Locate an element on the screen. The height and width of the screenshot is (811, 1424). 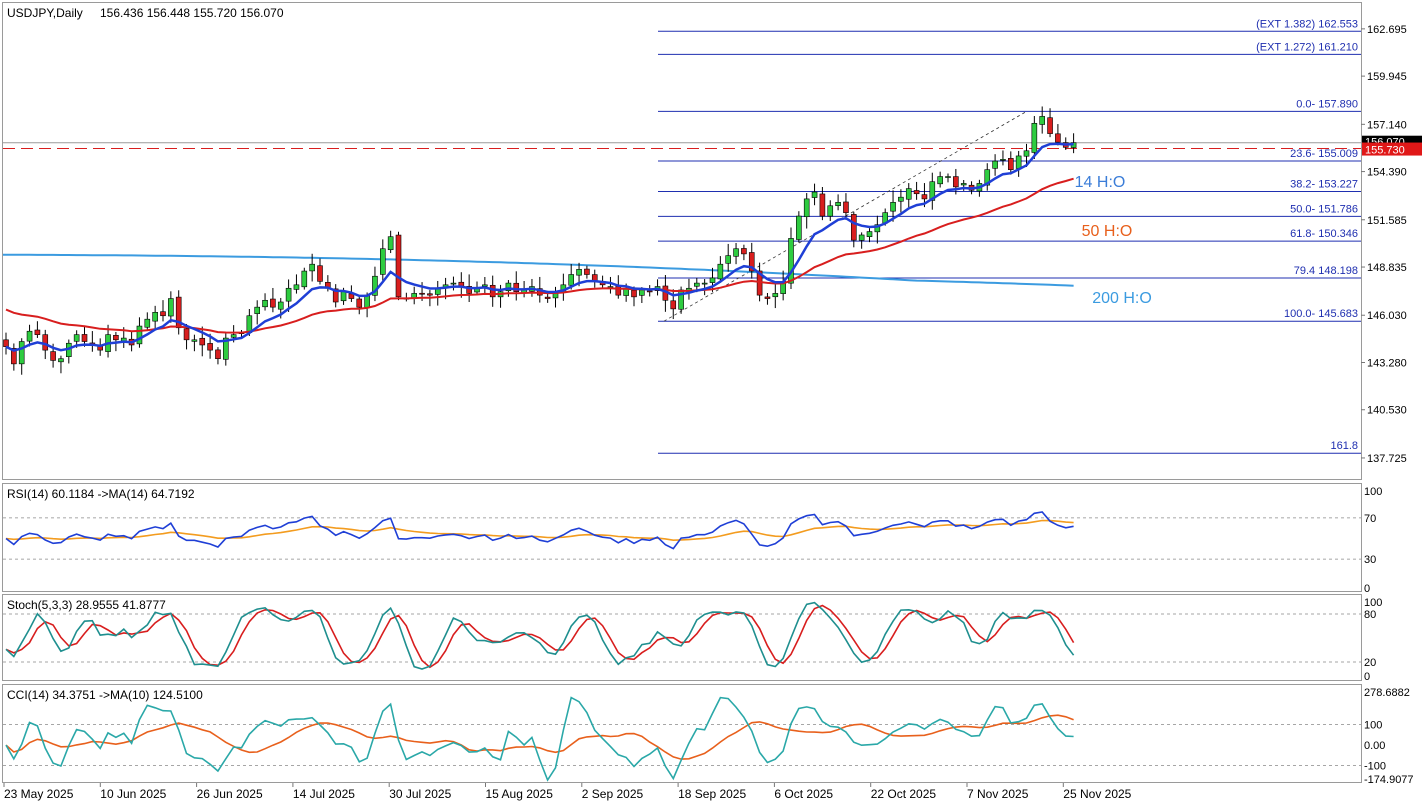
date-axis-label: 2 Sep 2025 is located at coordinates (613, 794).